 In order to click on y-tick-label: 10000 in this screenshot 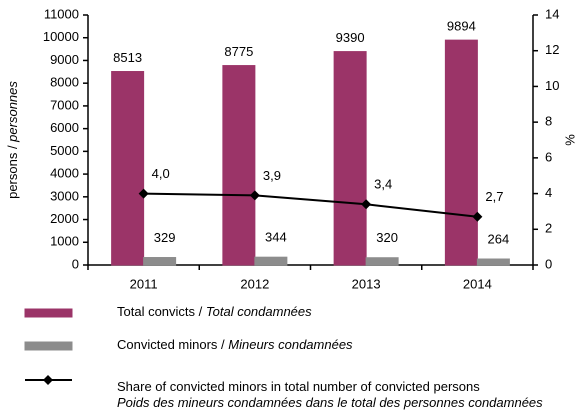, I will do `click(61, 36)`.